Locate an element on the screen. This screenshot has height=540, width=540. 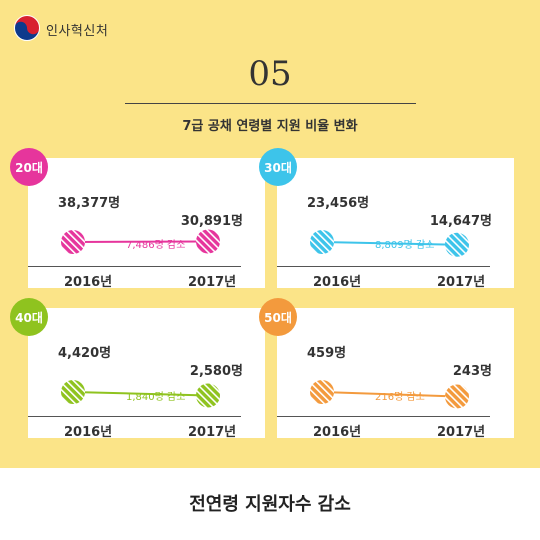
chart-card: 459명 243명 216명 감소 2016년 2017년 is located at coordinates (395, 374).